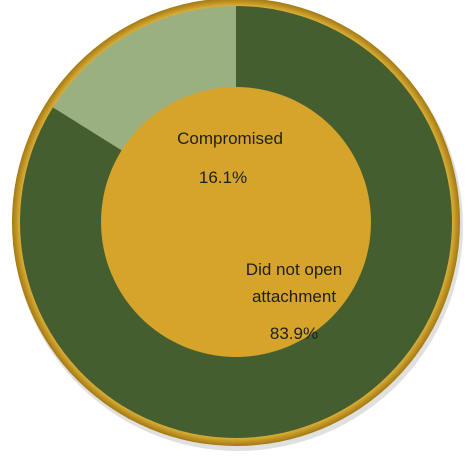  I want to click on slice-label-compromised: Compromised 16.1%, so click(230, 158).